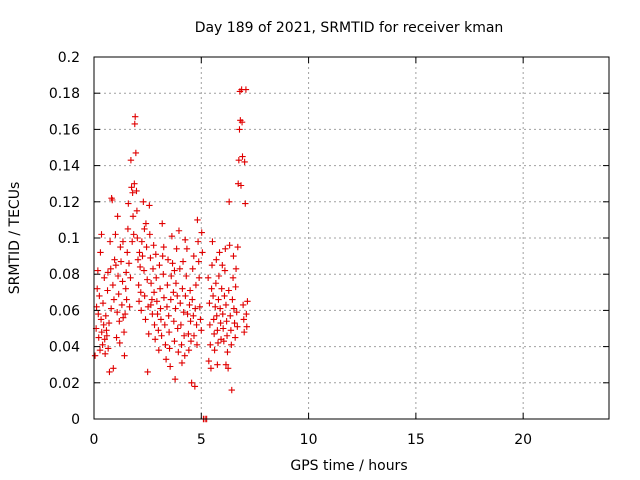 The image size is (640, 480). Describe the element at coordinates (64, 203) in the screenshot. I see `y-tick-label: 0.12` at that location.